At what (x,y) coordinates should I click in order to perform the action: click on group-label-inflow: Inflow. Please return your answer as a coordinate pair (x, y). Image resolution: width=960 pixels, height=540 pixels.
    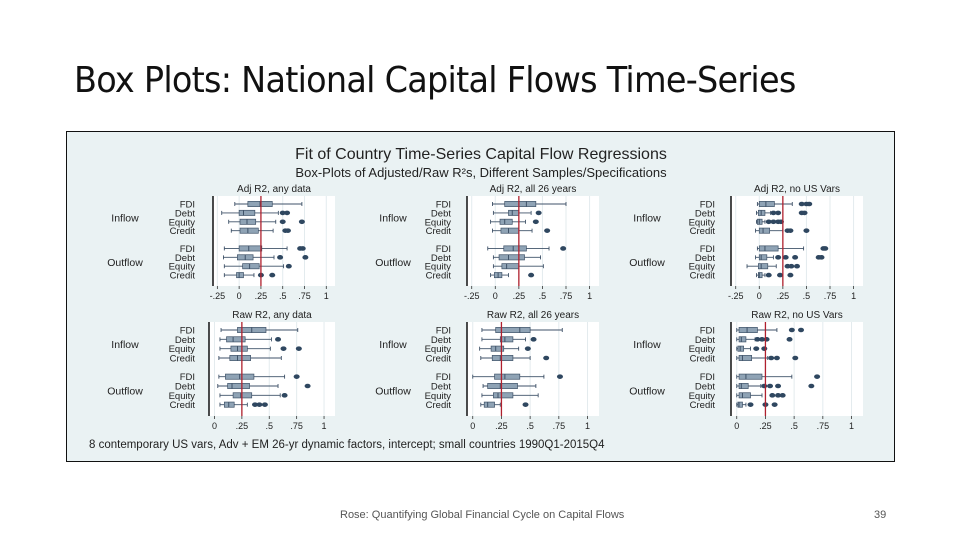
    Looking at the image, I should click on (647, 345).